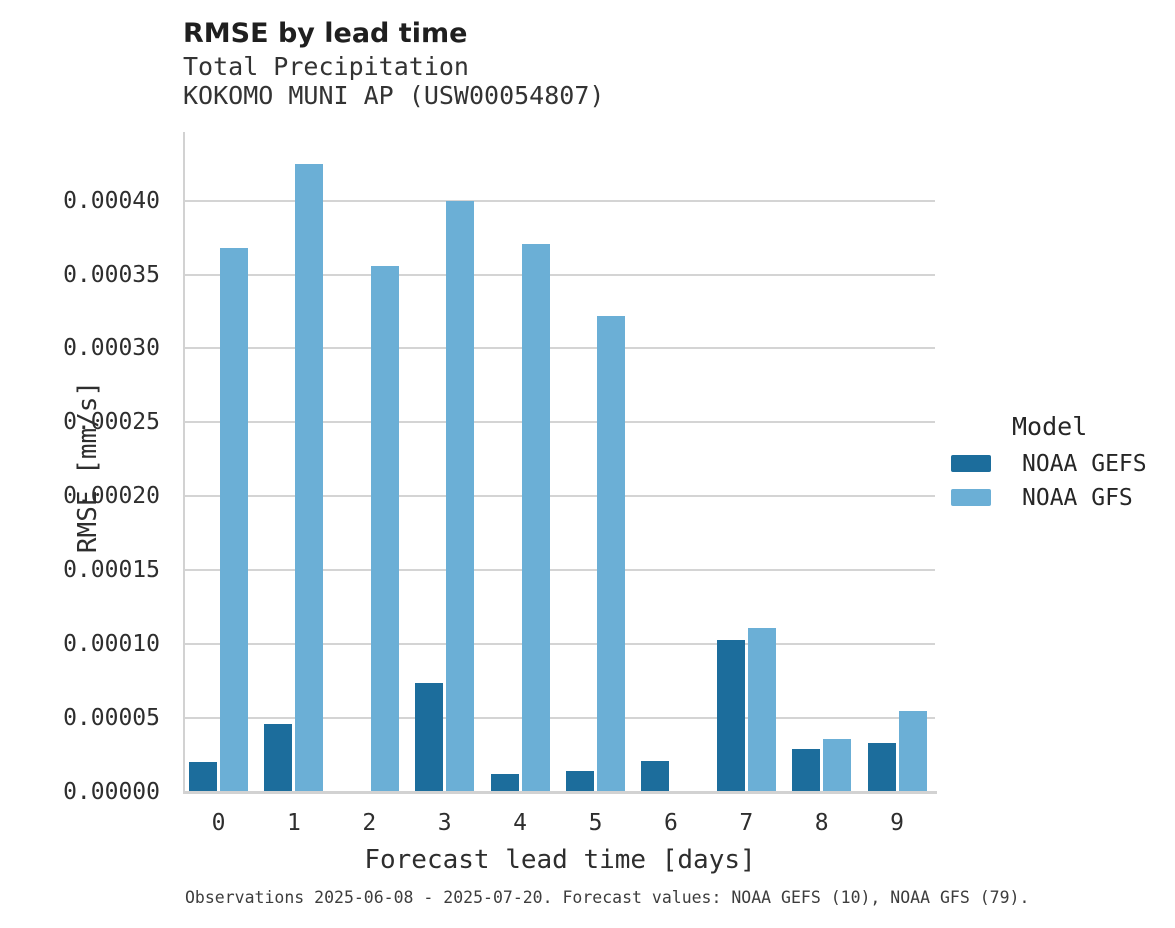  I want to click on gridline-0.00030, so click(560, 348).